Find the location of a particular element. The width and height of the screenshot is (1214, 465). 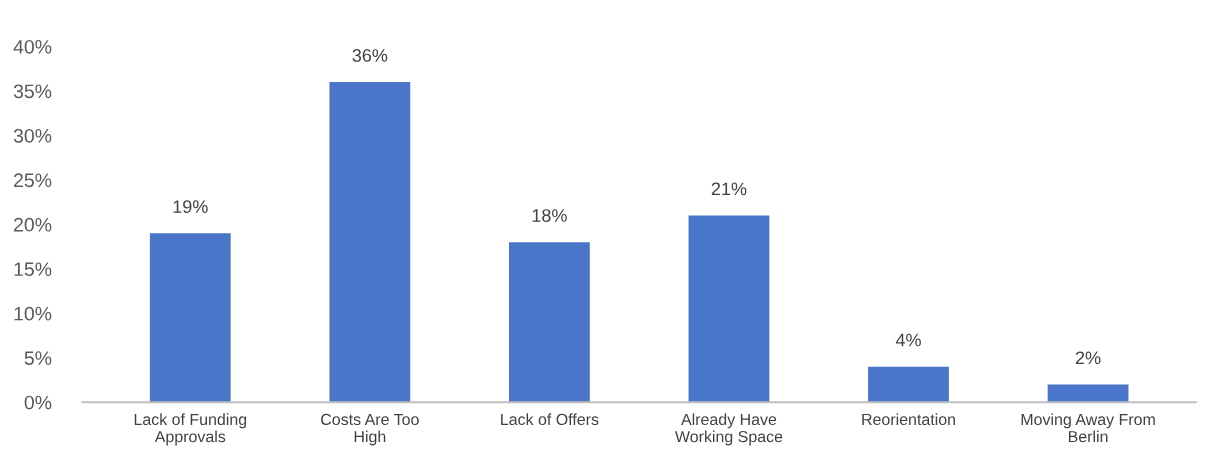

y-tick-label: 10% is located at coordinates (33, 313).